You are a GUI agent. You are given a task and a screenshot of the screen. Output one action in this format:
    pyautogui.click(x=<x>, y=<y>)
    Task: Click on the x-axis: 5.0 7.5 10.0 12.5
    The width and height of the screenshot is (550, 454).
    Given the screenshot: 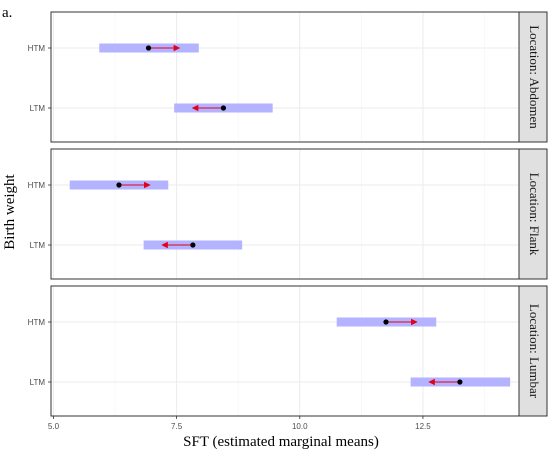 What is the action you would take?
    pyautogui.click(x=239, y=423)
    